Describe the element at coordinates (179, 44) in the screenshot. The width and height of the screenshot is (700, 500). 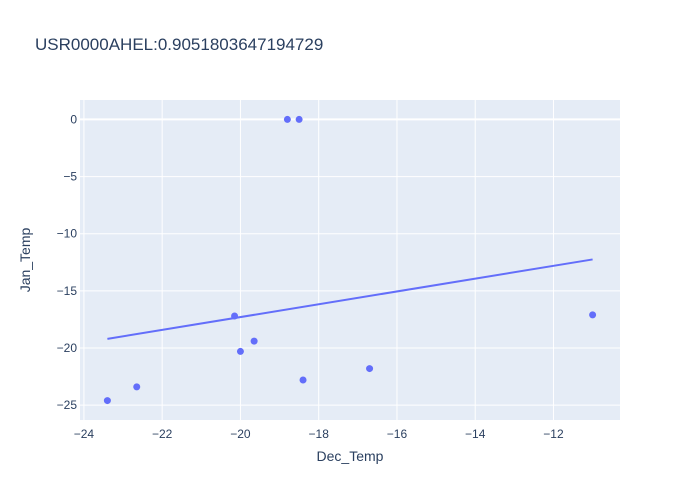
I see `chart-title: USR0000AHEL:0.9051803647194729` at that location.